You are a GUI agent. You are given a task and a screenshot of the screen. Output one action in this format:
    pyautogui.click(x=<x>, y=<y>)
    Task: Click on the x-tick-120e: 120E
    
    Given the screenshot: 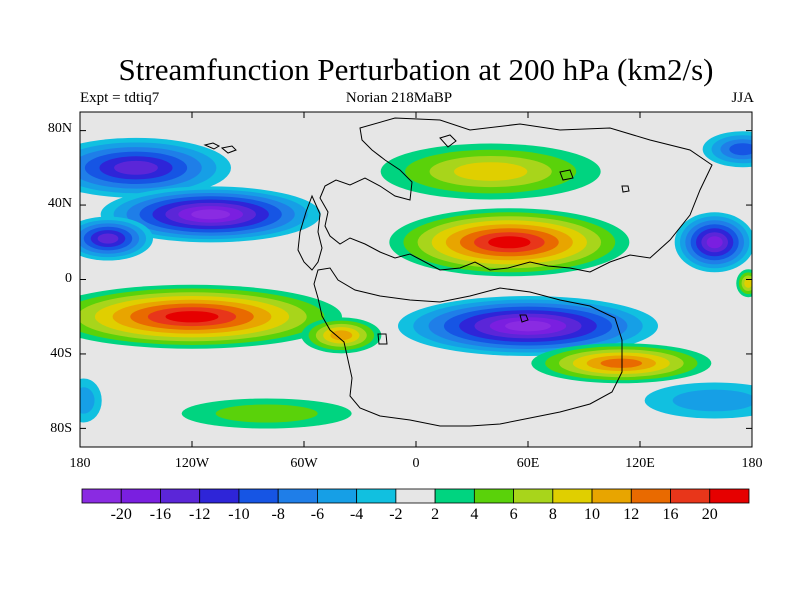 What is the action you would take?
    pyautogui.click(x=640, y=463)
    